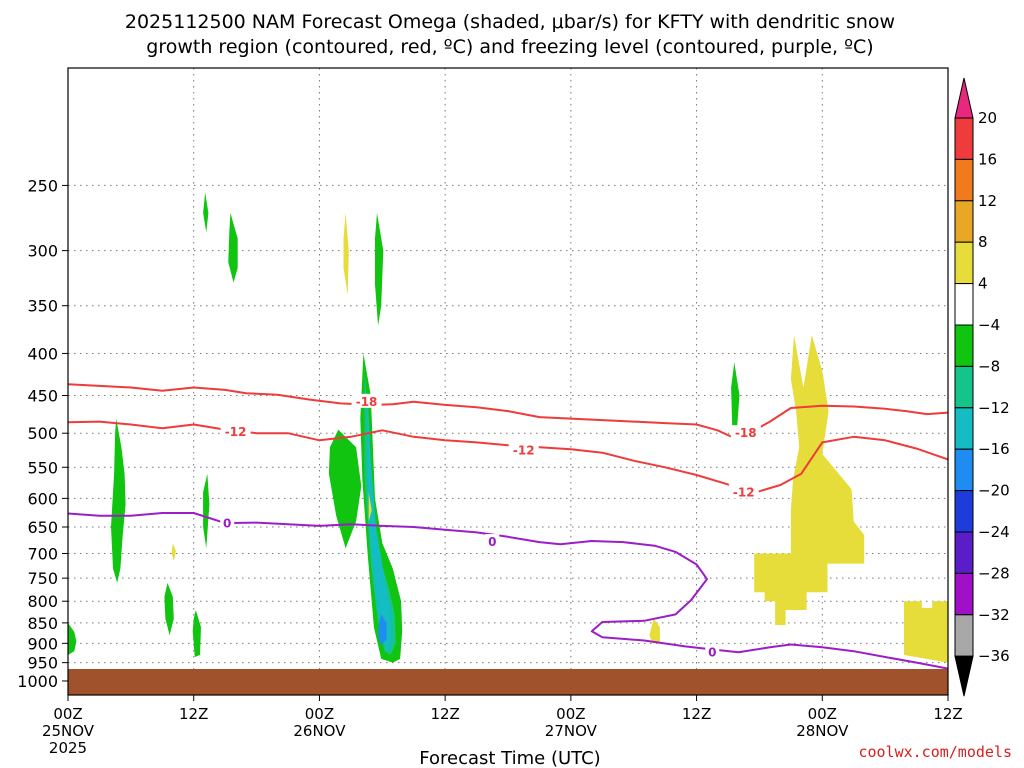 This screenshot has height=768, width=1024. I want to click on y-tick-label: 500, so click(42, 433).